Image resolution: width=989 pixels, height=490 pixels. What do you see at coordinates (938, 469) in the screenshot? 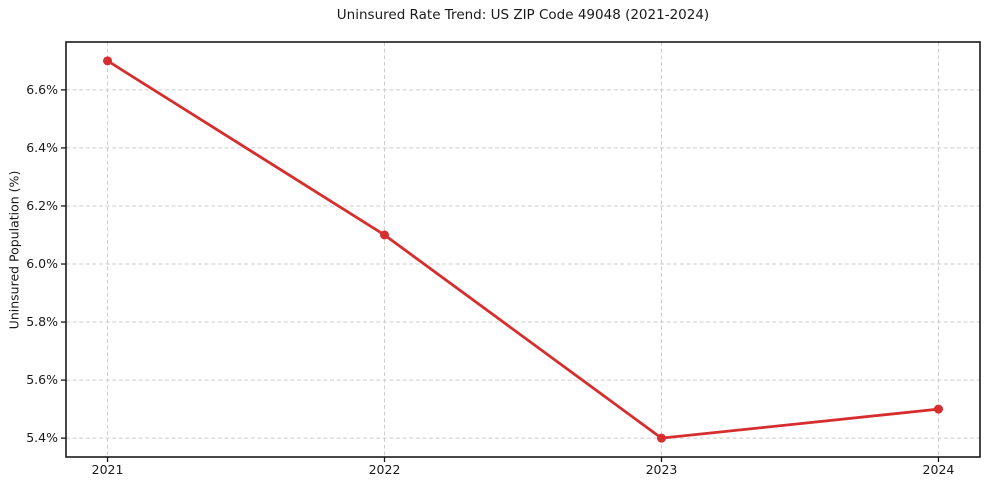
I see `x-tick-label: 2024` at bounding box center [938, 469].